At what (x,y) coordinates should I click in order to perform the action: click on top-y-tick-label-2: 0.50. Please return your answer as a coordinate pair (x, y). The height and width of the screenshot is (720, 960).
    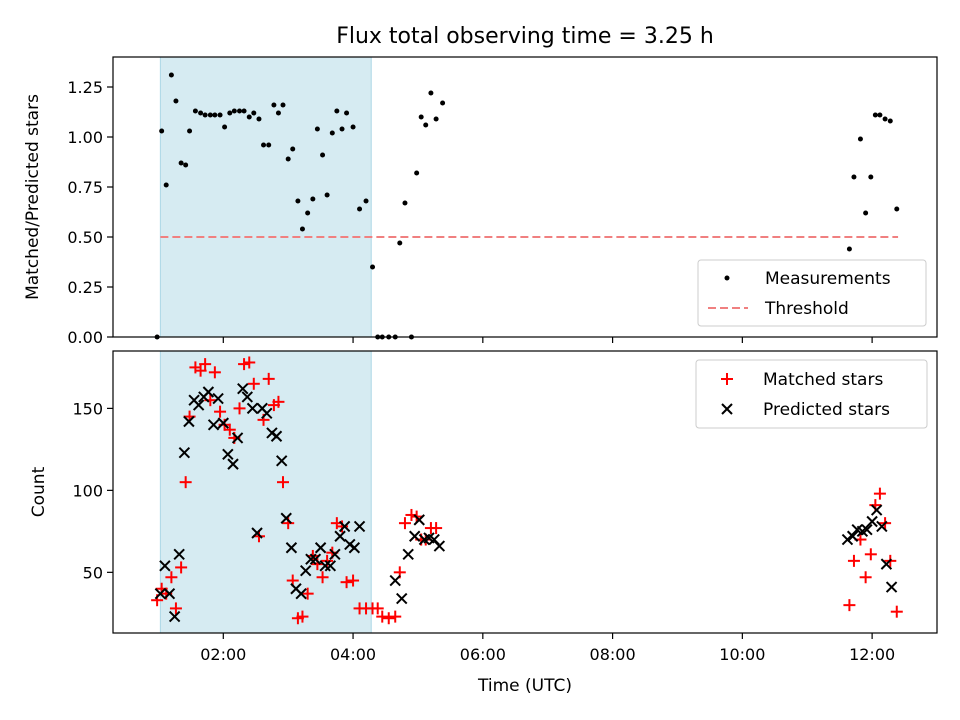
    Looking at the image, I should click on (85, 237).